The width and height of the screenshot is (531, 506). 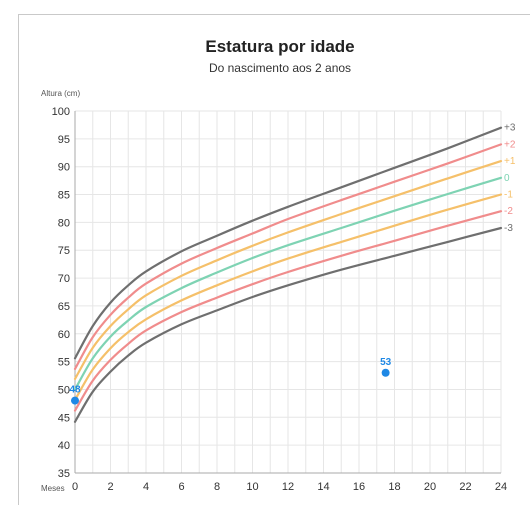 I want to click on y-tick-label: 65, so click(x=64, y=307).